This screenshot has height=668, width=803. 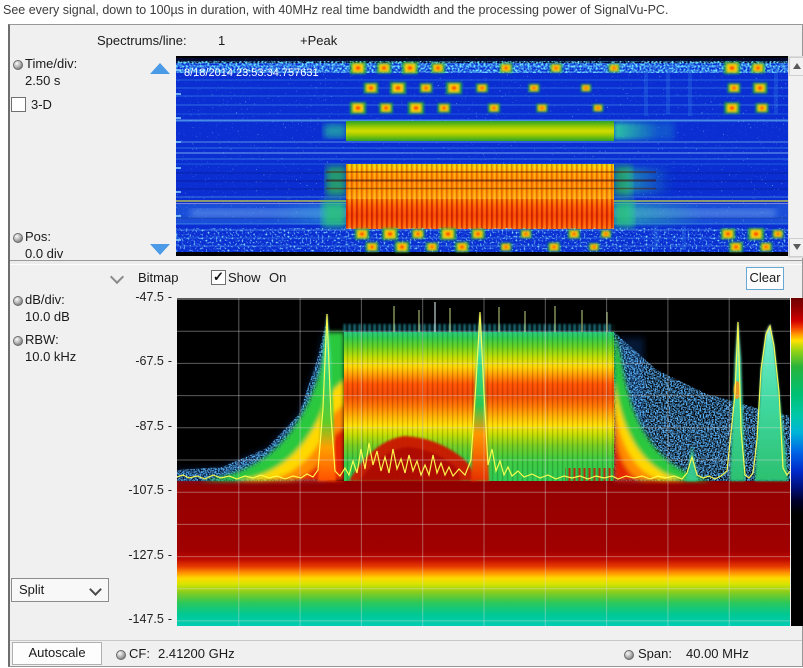 What do you see at coordinates (655, 653) in the screenshot?
I see `span-label: Span:` at bounding box center [655, 653].